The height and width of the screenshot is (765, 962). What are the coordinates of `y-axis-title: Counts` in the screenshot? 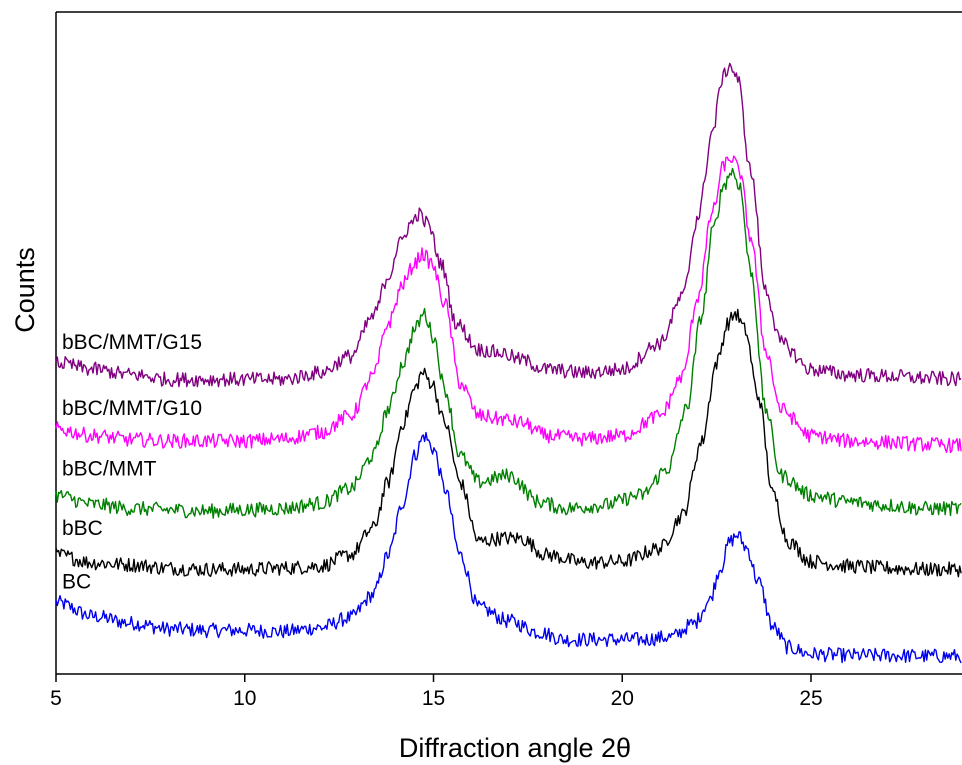 It's located at (25, 290).